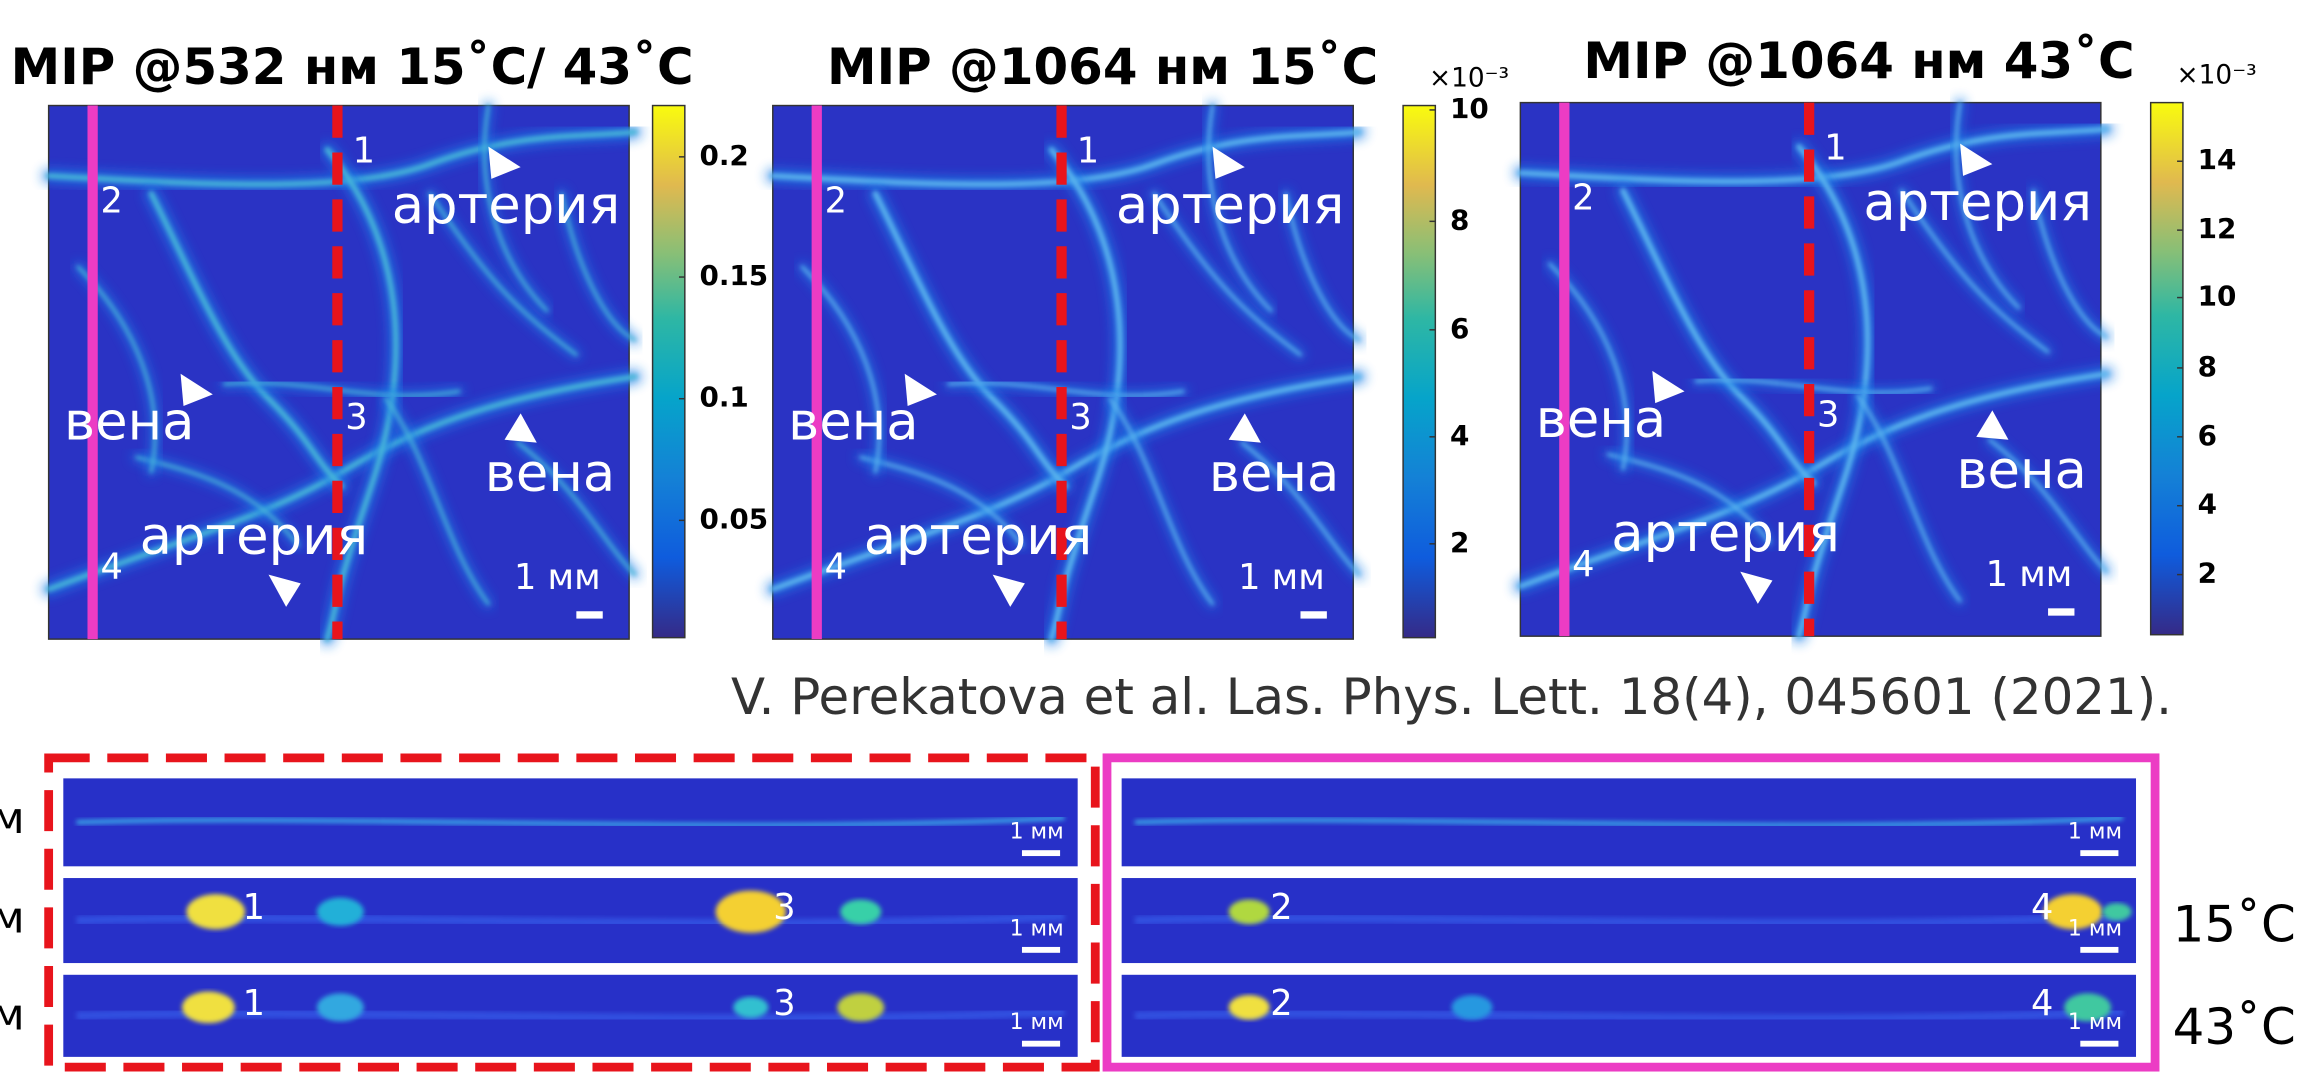 The height and width of the screenshot is (1073, 2299). I want to click on colorbar-tick-label: 6, so click(2207, 435).